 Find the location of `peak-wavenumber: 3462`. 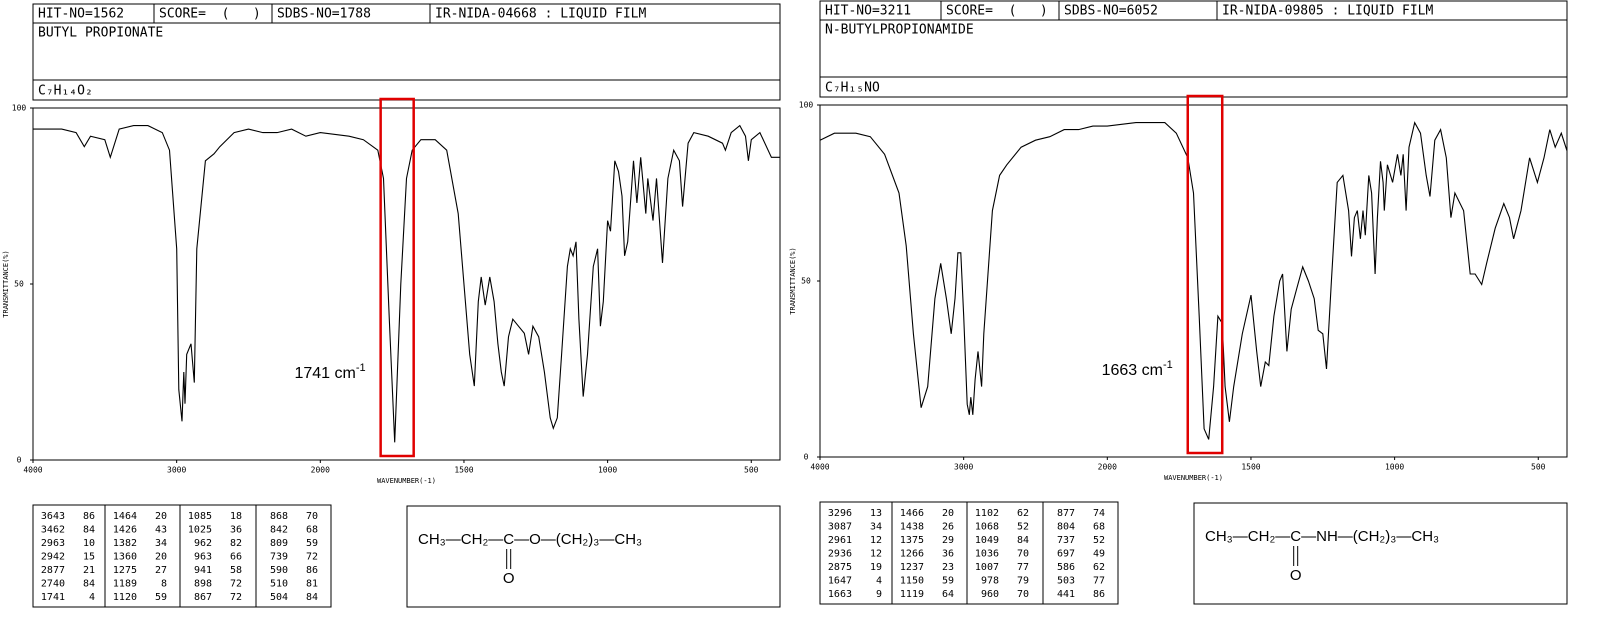

peak-wavenumber: 3462 is located at coordinates (53, 530).